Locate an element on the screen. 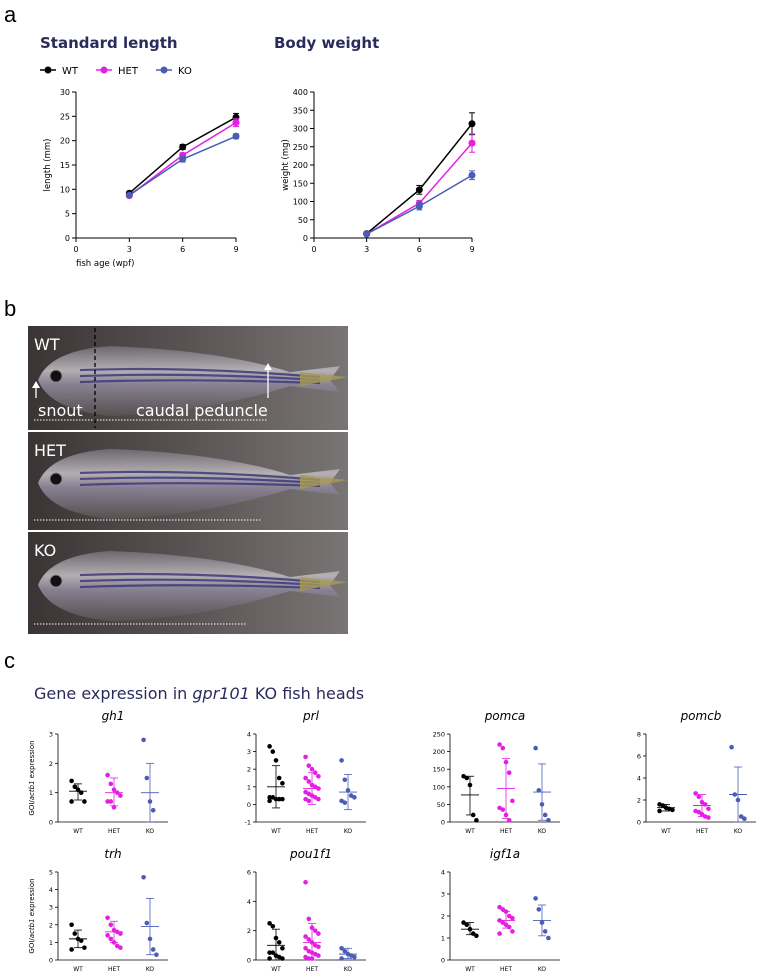 This screenshot has width=758, height=973. group-label: WT is located at coordinates (276, 831).